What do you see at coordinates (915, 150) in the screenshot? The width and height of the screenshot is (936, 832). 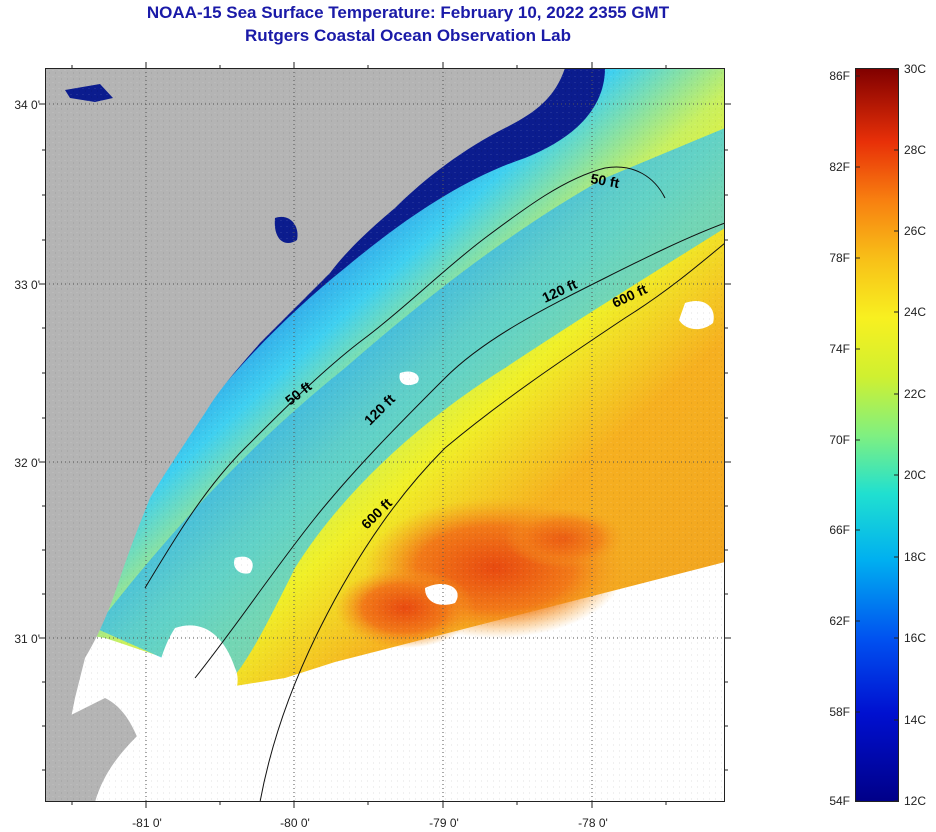 I see `colorbar-c-28: 28C` at bounding box center [915, 150].